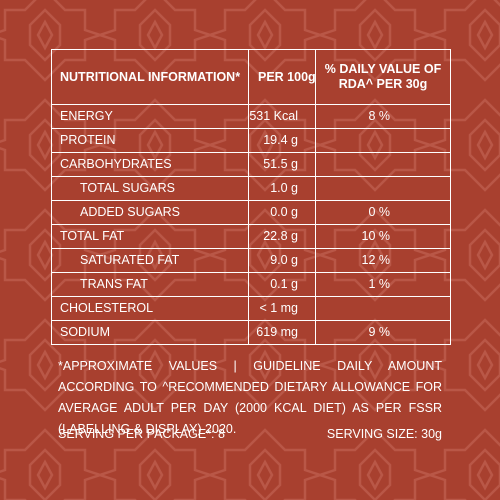  What do you see at coordinates (150, 188) in the screenshot?
I see `nutrient-name: TOTAL SUGARS` at bounding box center [150, 188].